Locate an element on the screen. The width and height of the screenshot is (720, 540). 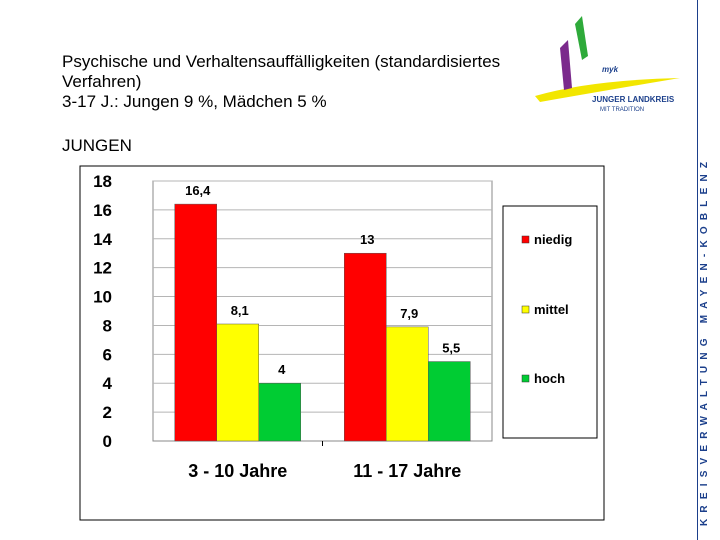
logo-swoosh-yellow is located at coordinates (607, 90).